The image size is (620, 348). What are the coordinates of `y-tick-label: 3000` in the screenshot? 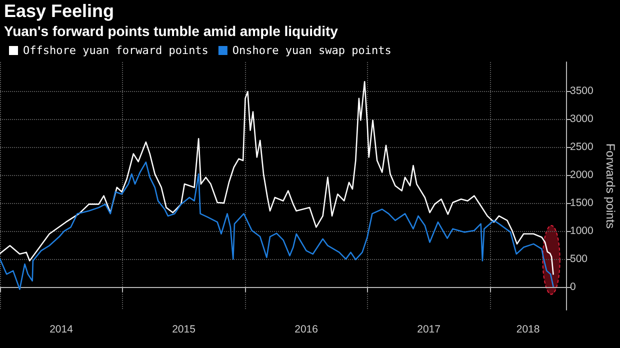 It's located at (582, 119).